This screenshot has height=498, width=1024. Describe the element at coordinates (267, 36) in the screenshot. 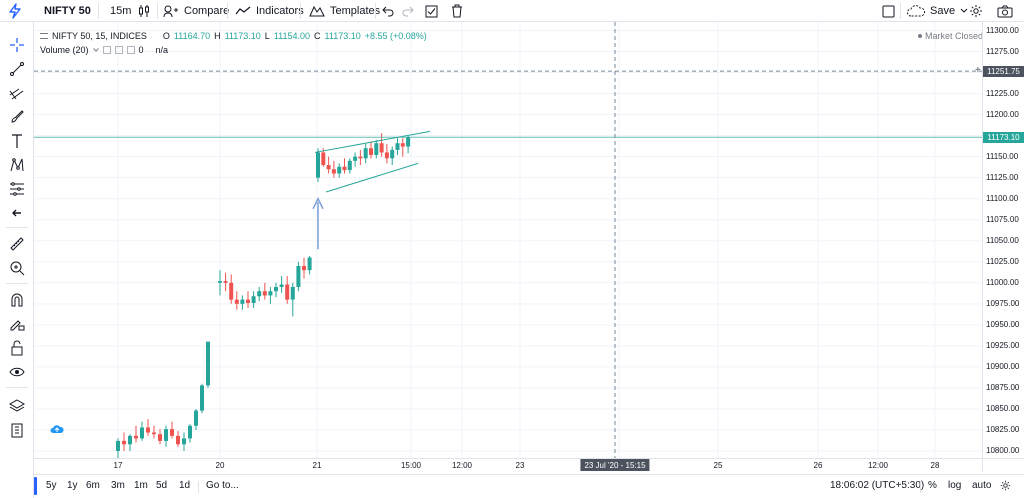

I see `legend-low-label: L` at that location.